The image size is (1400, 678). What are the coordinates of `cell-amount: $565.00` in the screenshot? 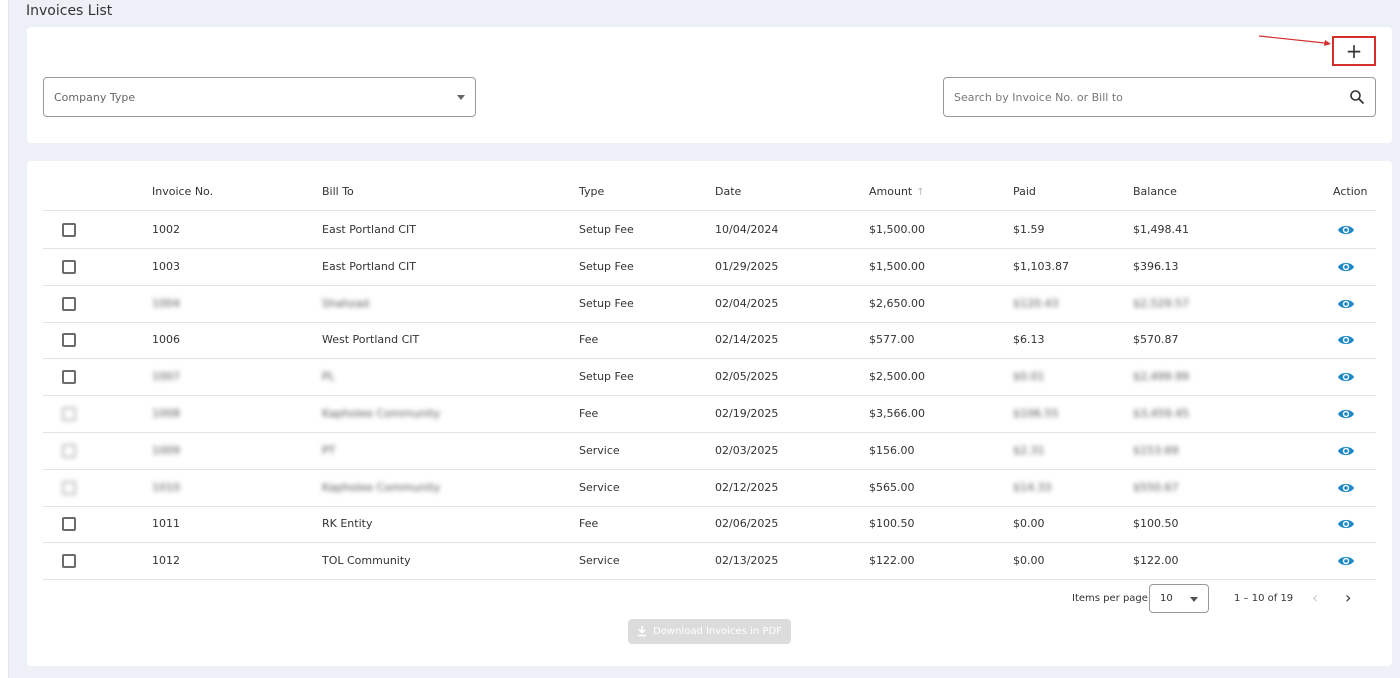 It's located at (892, 487).